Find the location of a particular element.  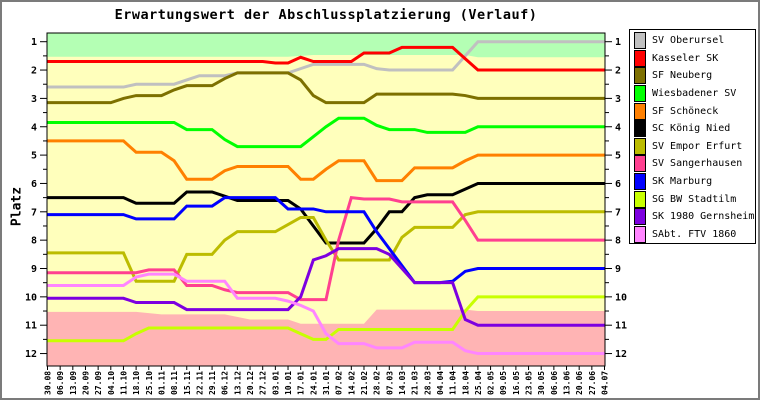

x-tick-label: 28.03 is located at coordinates (427, 383).